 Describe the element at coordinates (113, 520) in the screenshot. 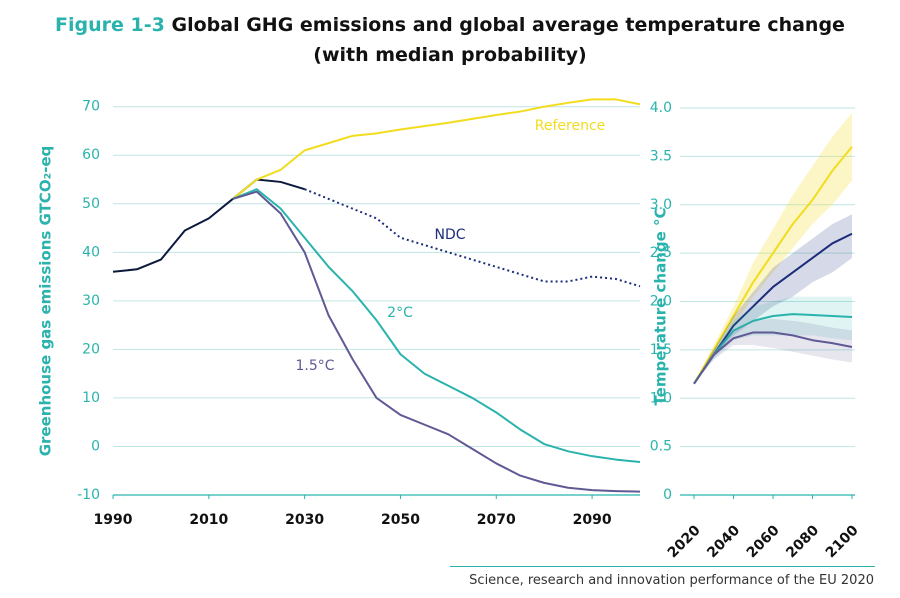

I see `x-tick-label: 1990` at that location.